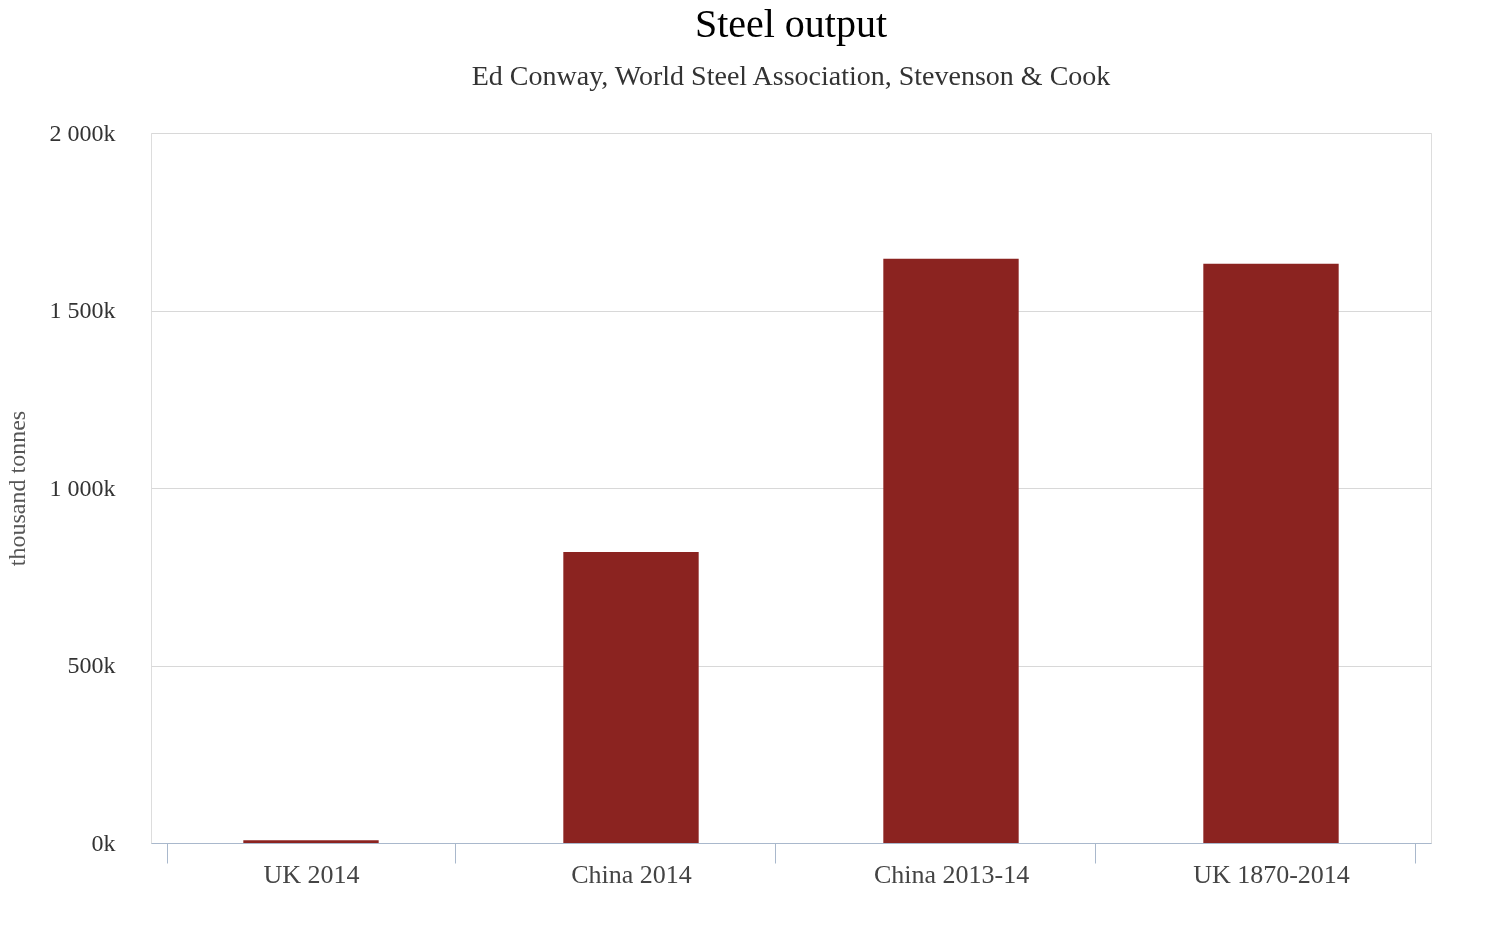  I want to click on chart-subtitle: Ed Conway, World Steel Association, Stevenson & Cook, so click(791, 75).